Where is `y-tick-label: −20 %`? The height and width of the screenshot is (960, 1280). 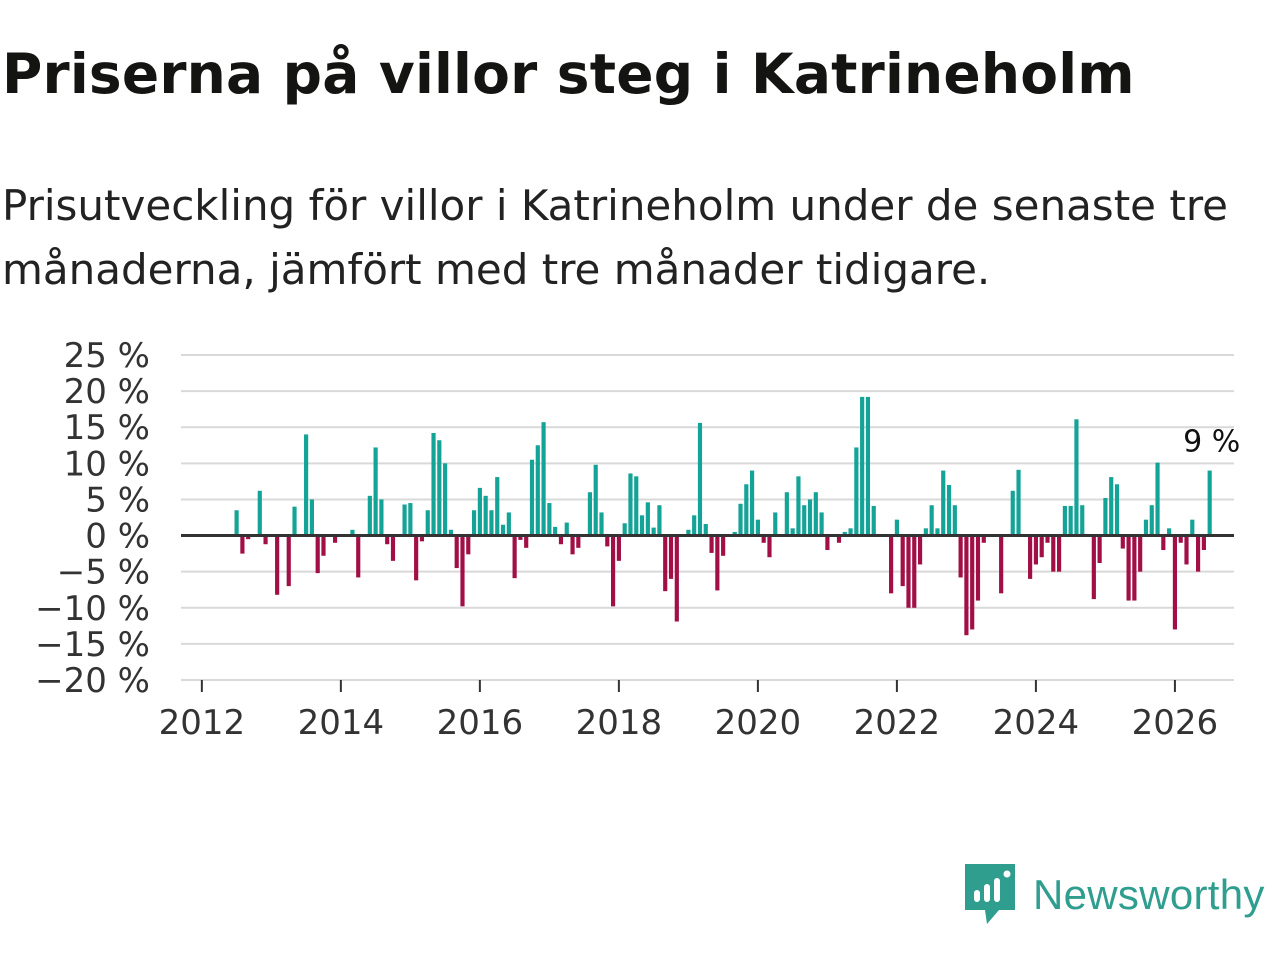
y-tick-label: −20 % is located at coordinates (92, 681).